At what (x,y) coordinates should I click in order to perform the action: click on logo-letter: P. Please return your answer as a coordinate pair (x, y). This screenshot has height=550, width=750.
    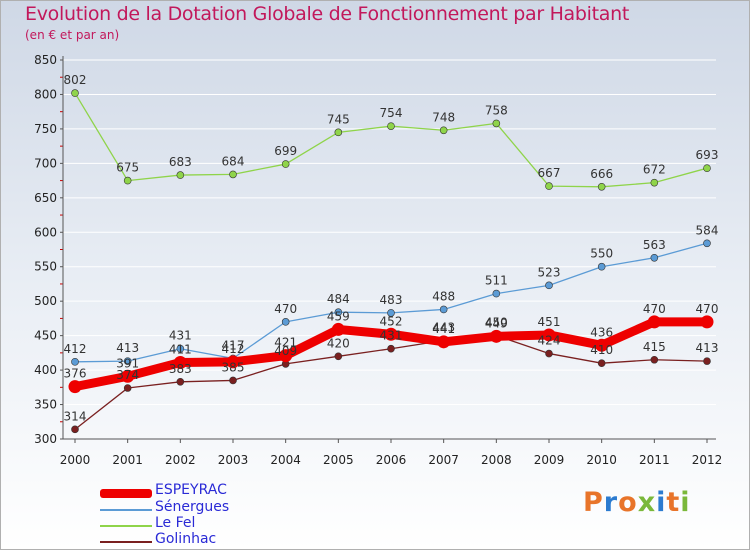
    Looking at the image, I should click on (593, 502).